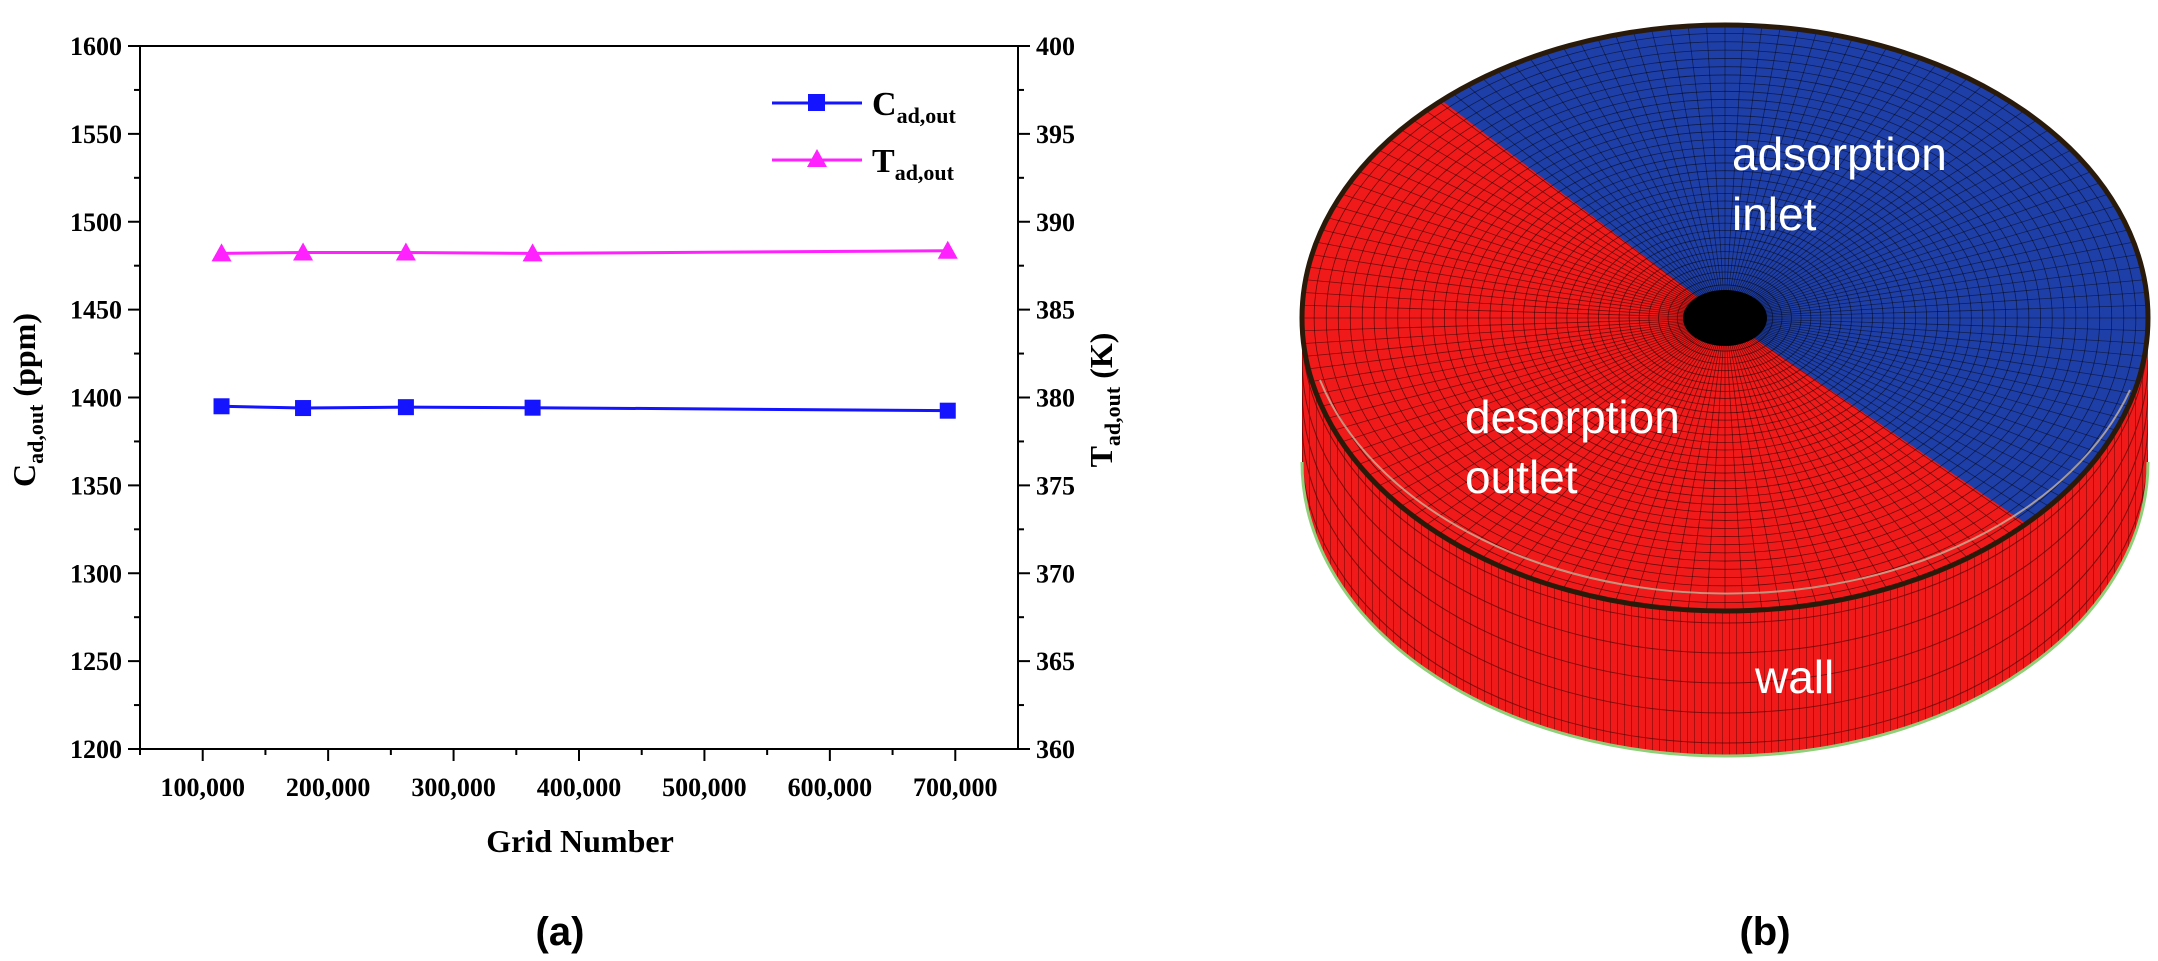 This screenshot has width=2158, height=961. Describe the element at coordinates (580, 841) in the screenshot. I see `x-axis-title: Grid Number` at that location.